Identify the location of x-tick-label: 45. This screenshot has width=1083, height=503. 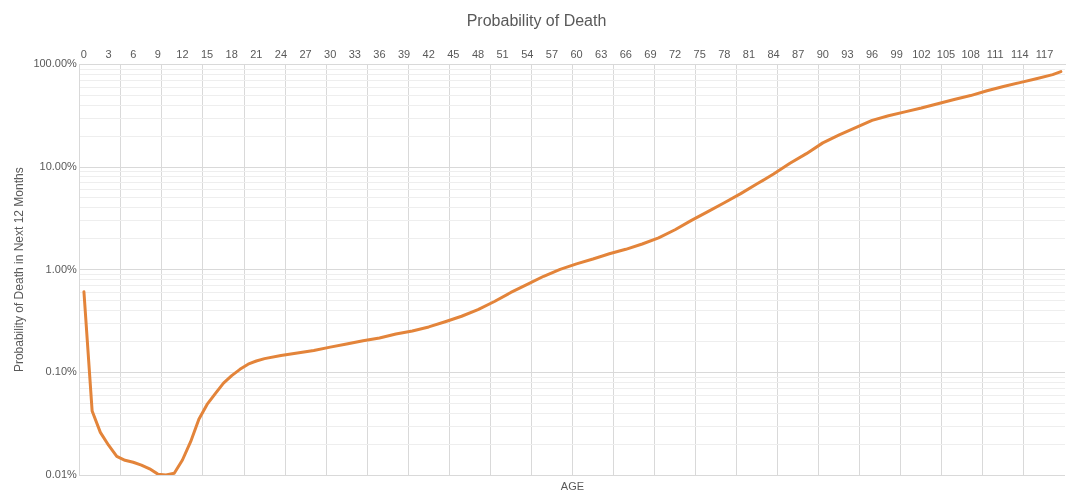
(453, 53).